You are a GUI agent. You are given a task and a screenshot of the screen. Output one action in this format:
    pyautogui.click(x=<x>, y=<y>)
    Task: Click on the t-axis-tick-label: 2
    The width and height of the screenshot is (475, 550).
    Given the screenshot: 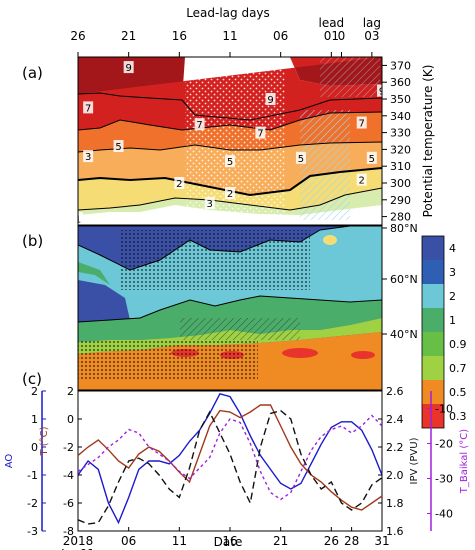 What is the action you would take?
    pyautogui.click(x=70, y=391)
    